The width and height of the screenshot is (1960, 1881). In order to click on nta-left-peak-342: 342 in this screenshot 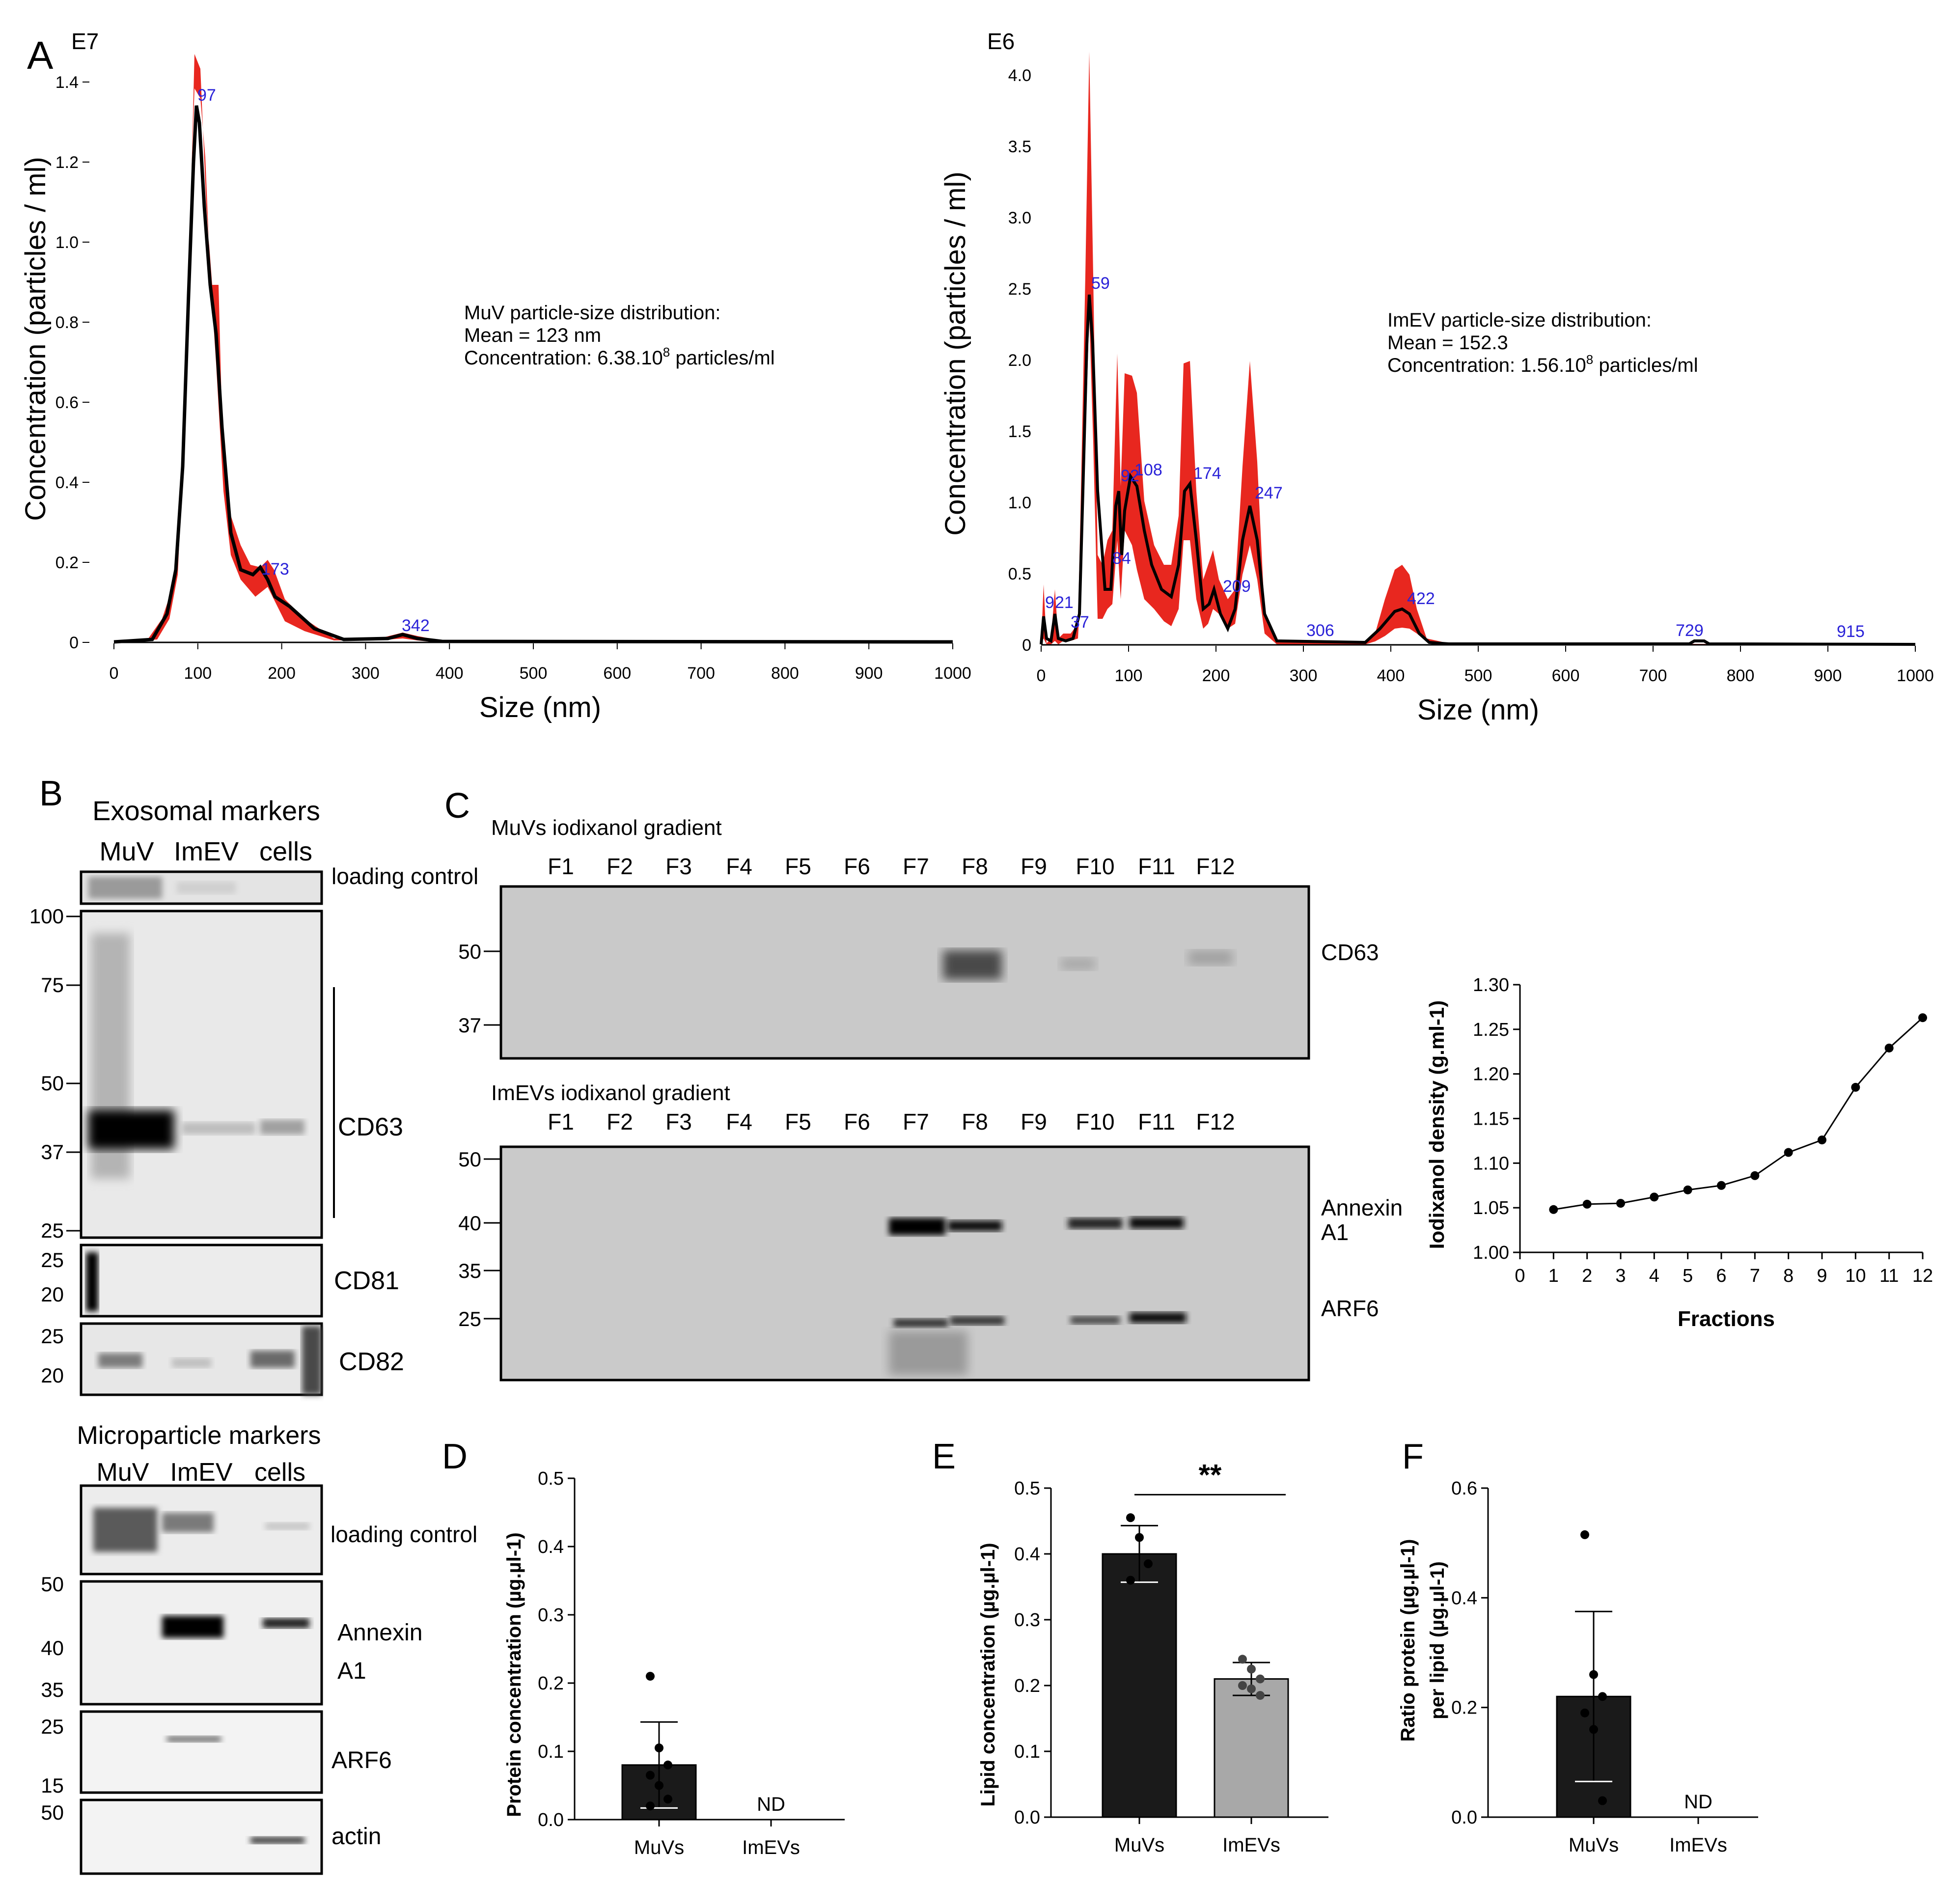, I will do `click(416, 625)`.